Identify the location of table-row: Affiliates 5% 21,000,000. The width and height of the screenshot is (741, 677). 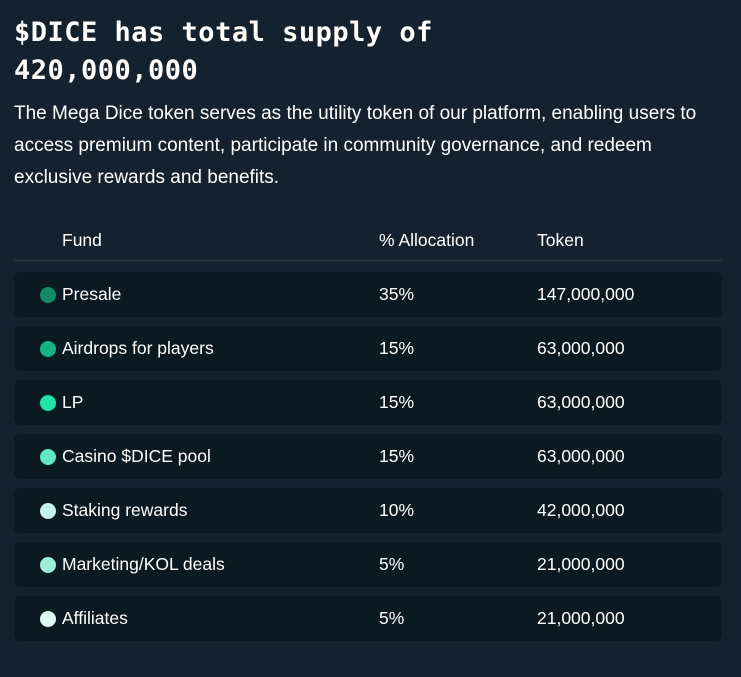
(368, 618).